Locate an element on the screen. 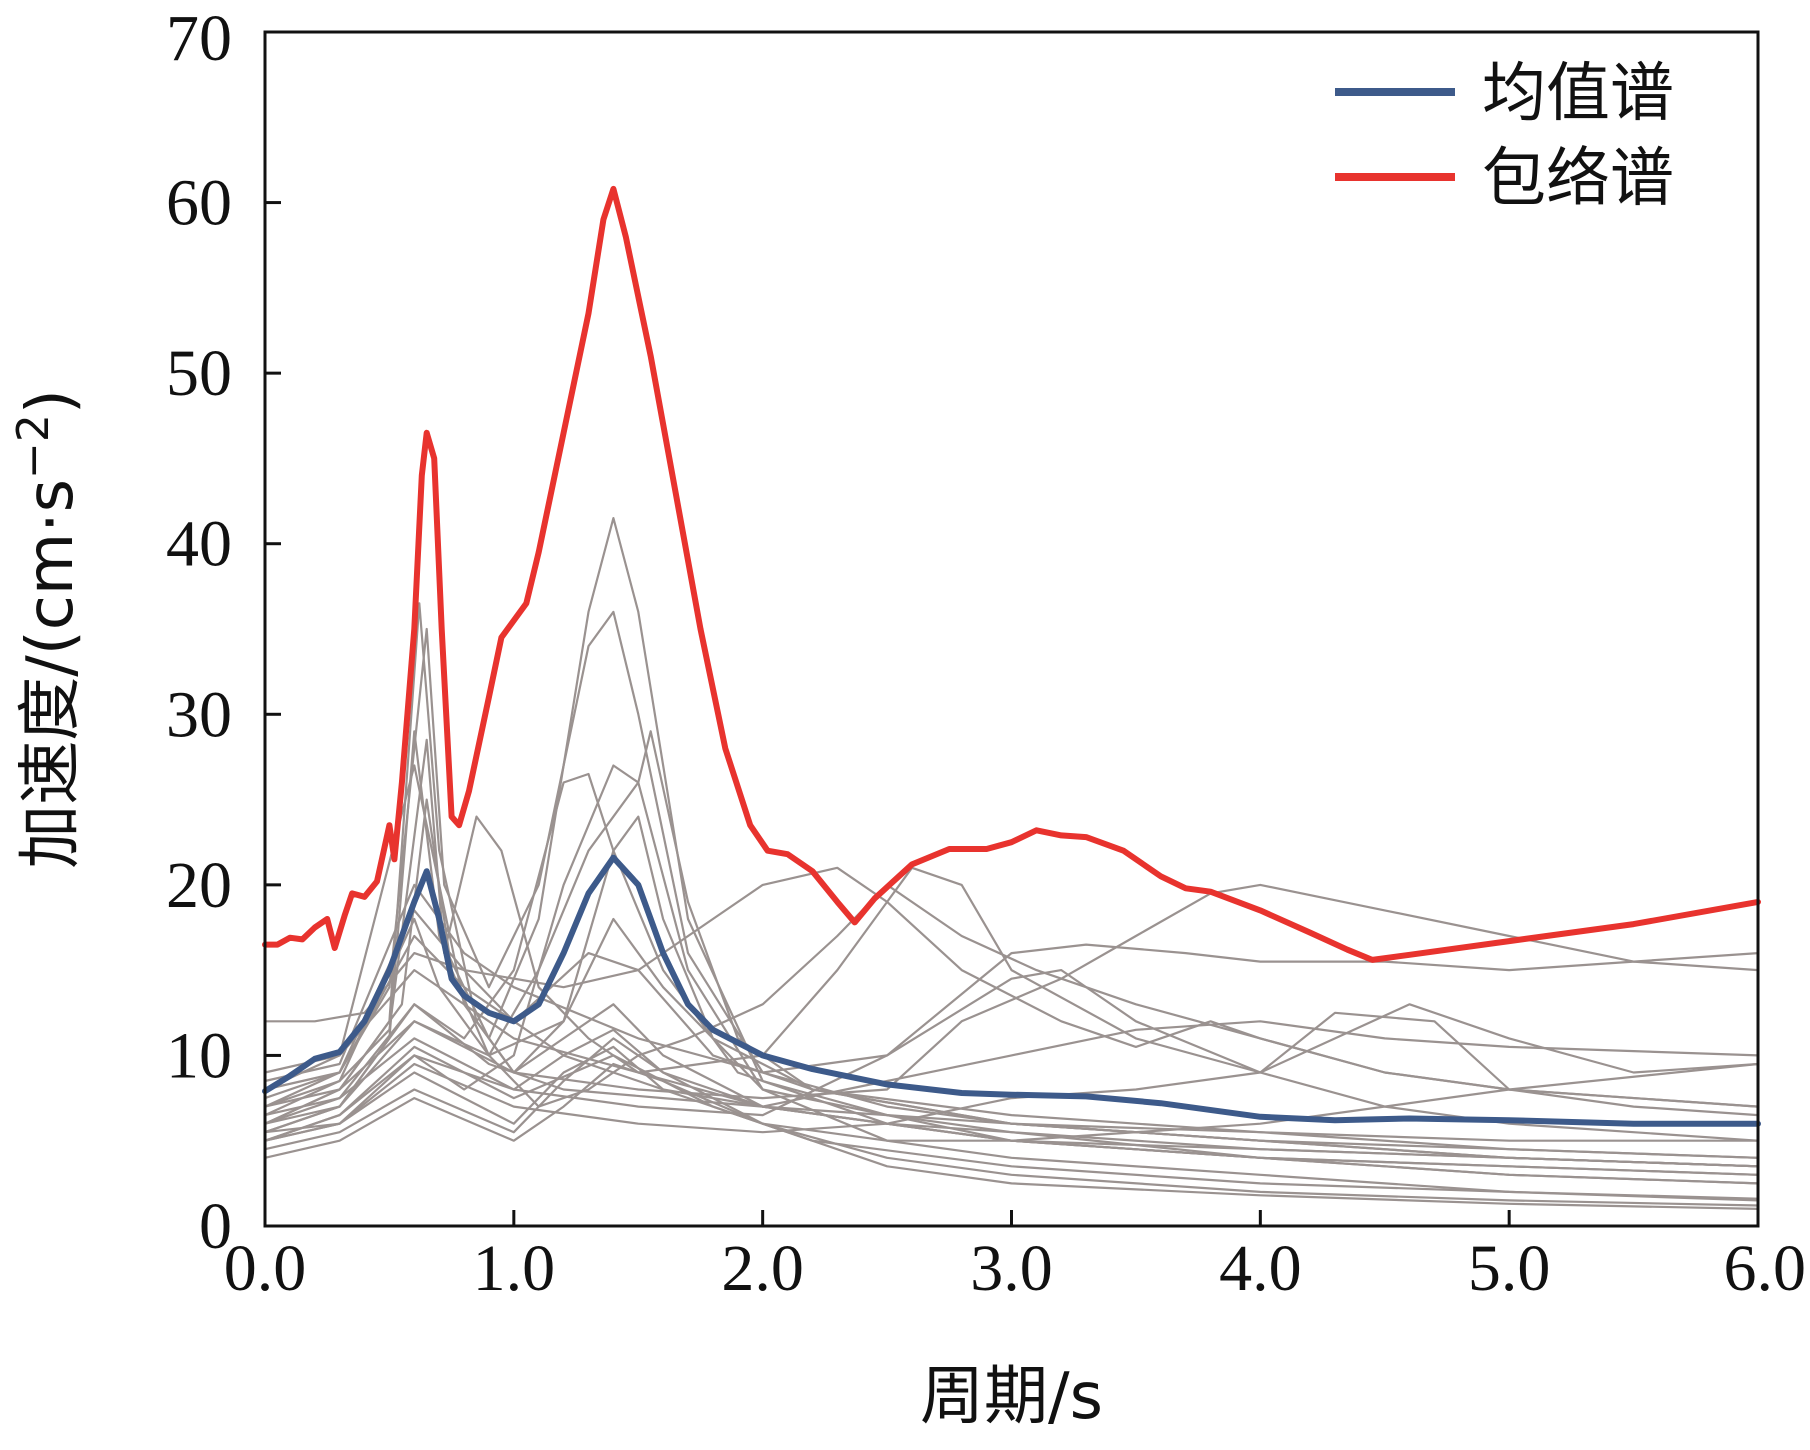  legend: 均值谱 包络谱 is located at coordinates (1504, 136).